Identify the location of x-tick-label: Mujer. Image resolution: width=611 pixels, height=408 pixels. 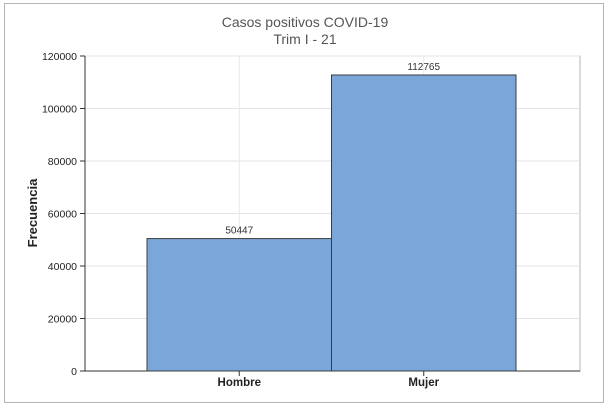
(423, 383).